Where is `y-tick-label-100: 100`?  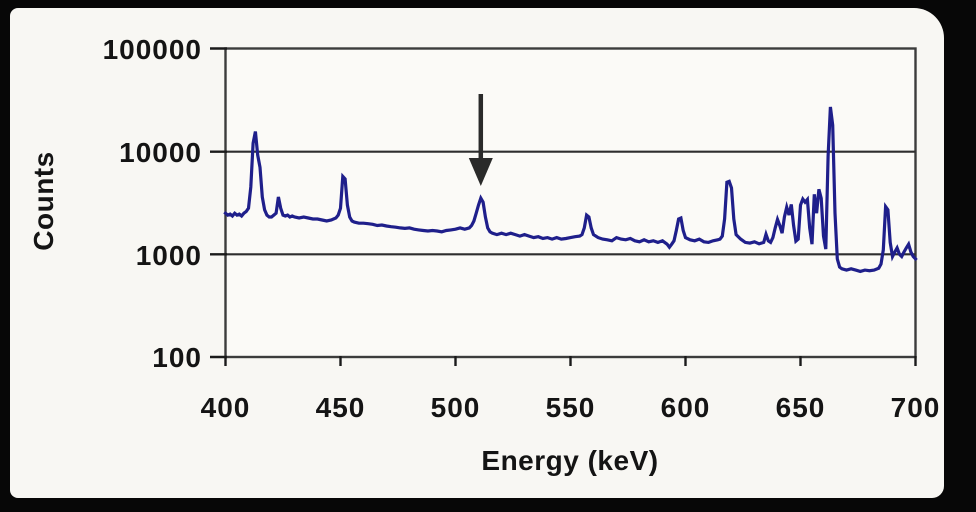
y-tick-label-100: 100 is located at coordinates (177, 357).